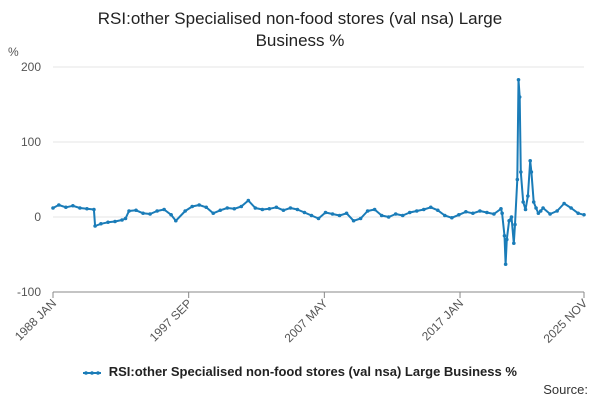  What do you see at coordinates (306, 320) in the screenshot?
I see `x-tick-label: 2007 MAY` at bounding box center [306, 320].